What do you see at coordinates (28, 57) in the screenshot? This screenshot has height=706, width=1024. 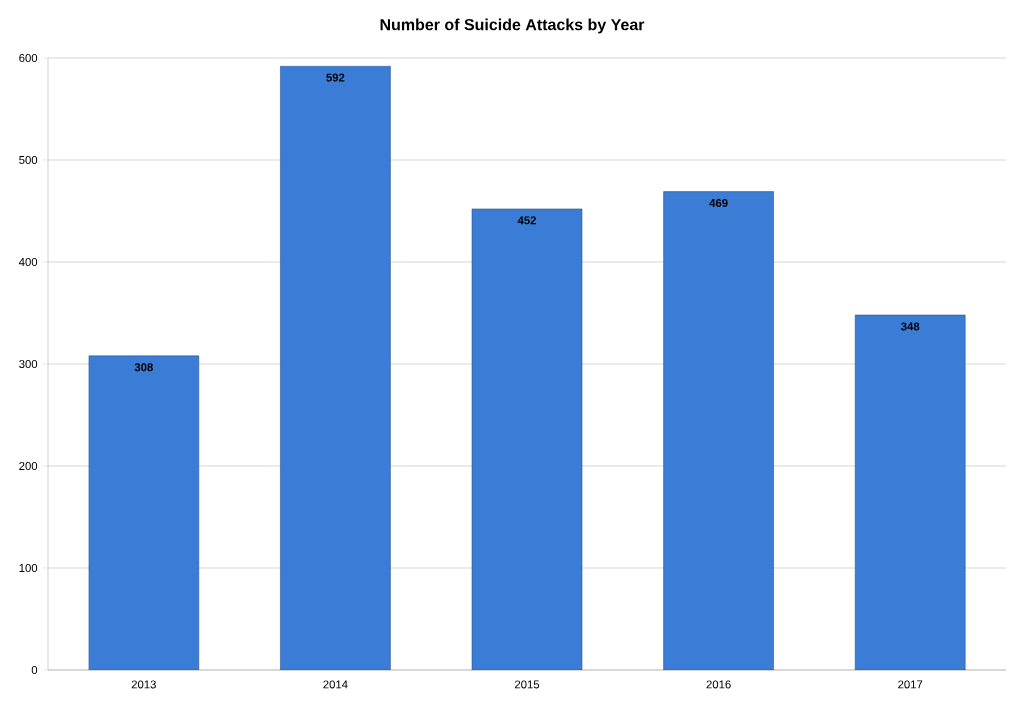 I see `y-tick-label: 600` at bounding box center [28, 57].